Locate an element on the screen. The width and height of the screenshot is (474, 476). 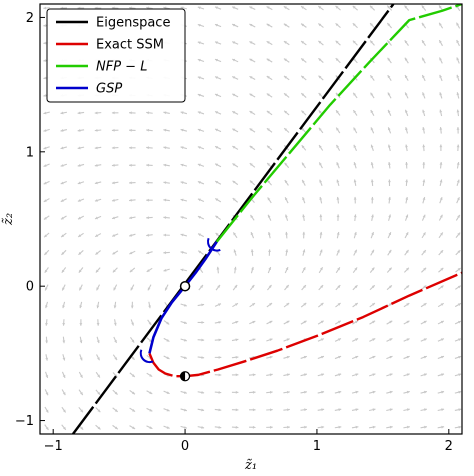
legend-entry-eigenspace: Eigenspace is located at coordinates (113, 23).